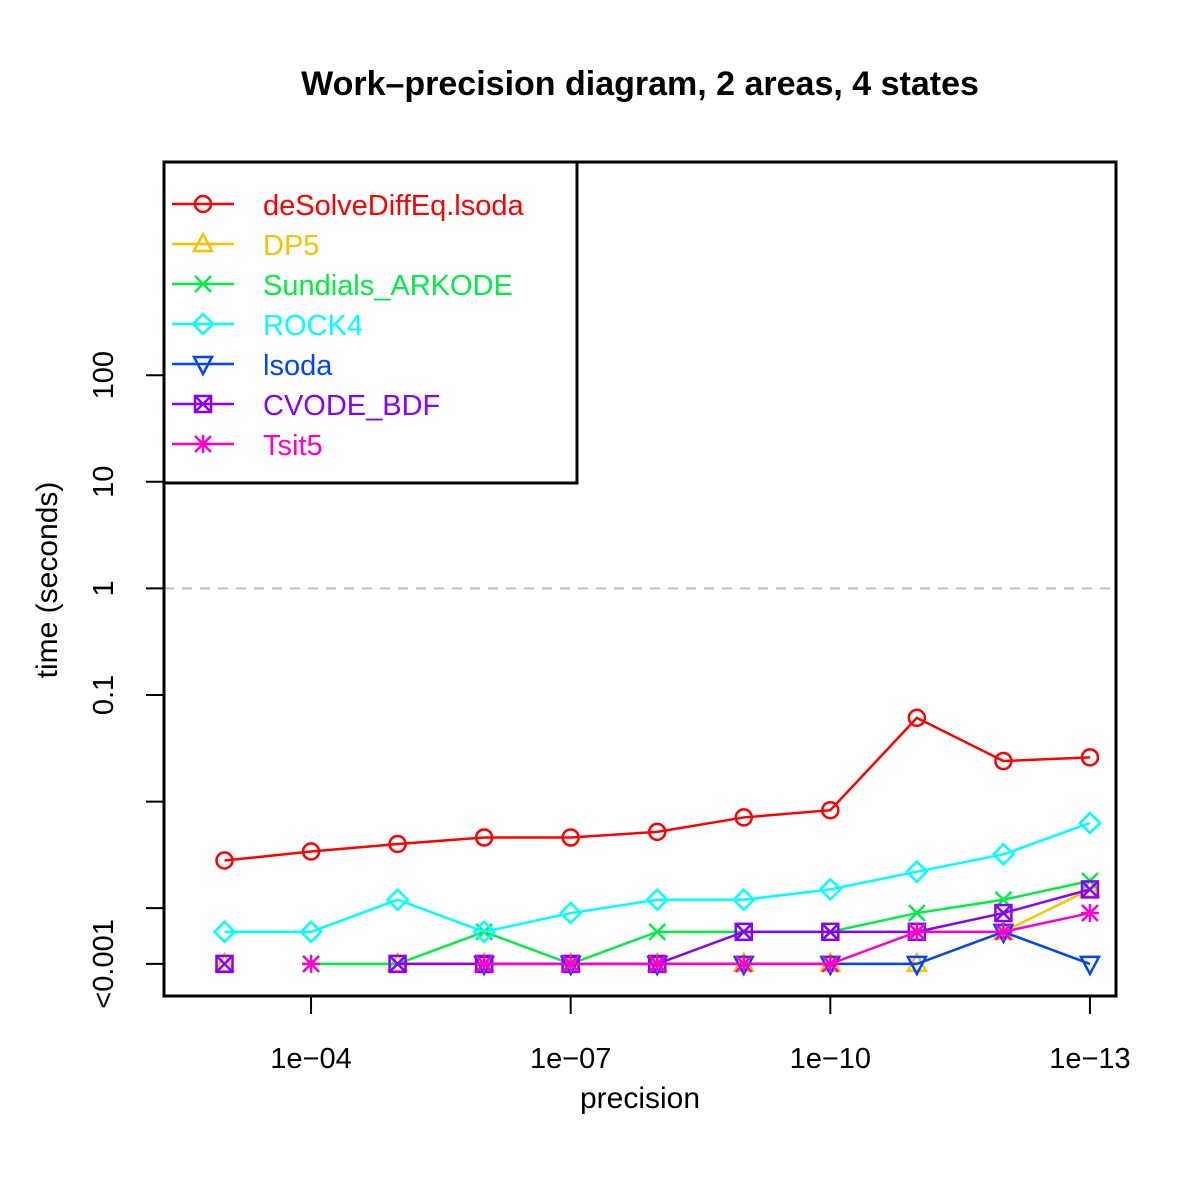 The height and width of the screenshot is (1200, 1200). Describe the element at coordinates (247, 446) in the screenshot. I see `legend-item: Tsit5` at that location.